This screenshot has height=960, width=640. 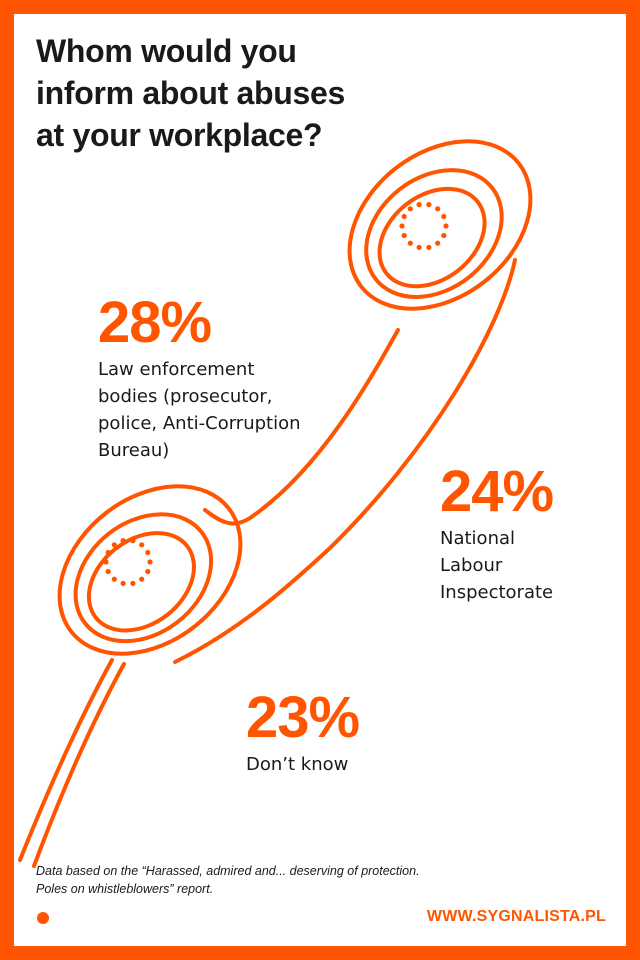 I want to click on stat-percentage: 23%, so click(x=303, y=717).